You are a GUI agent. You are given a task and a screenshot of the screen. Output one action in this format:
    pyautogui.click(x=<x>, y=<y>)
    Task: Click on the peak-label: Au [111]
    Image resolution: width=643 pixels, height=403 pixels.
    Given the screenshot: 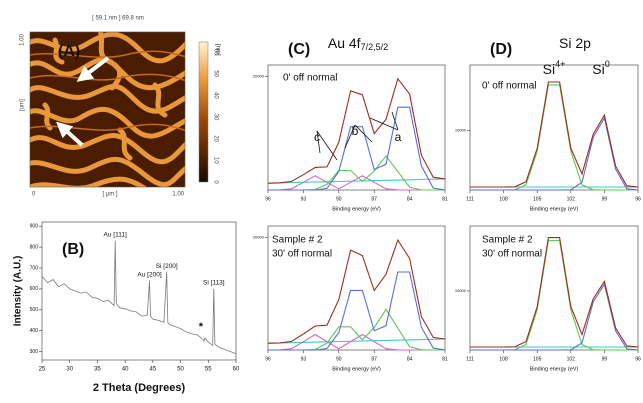 What is the action you would take?
    pyautogui.click(x=115, y=235)
    